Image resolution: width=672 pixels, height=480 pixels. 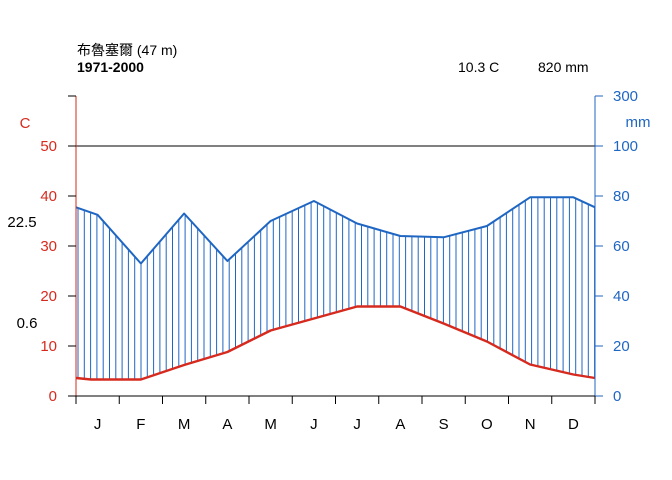 What do you see at coordinates (625, 96) in the screenshot?
I see `precipitation-tick-label: 300` at bounding box center [625, 96].